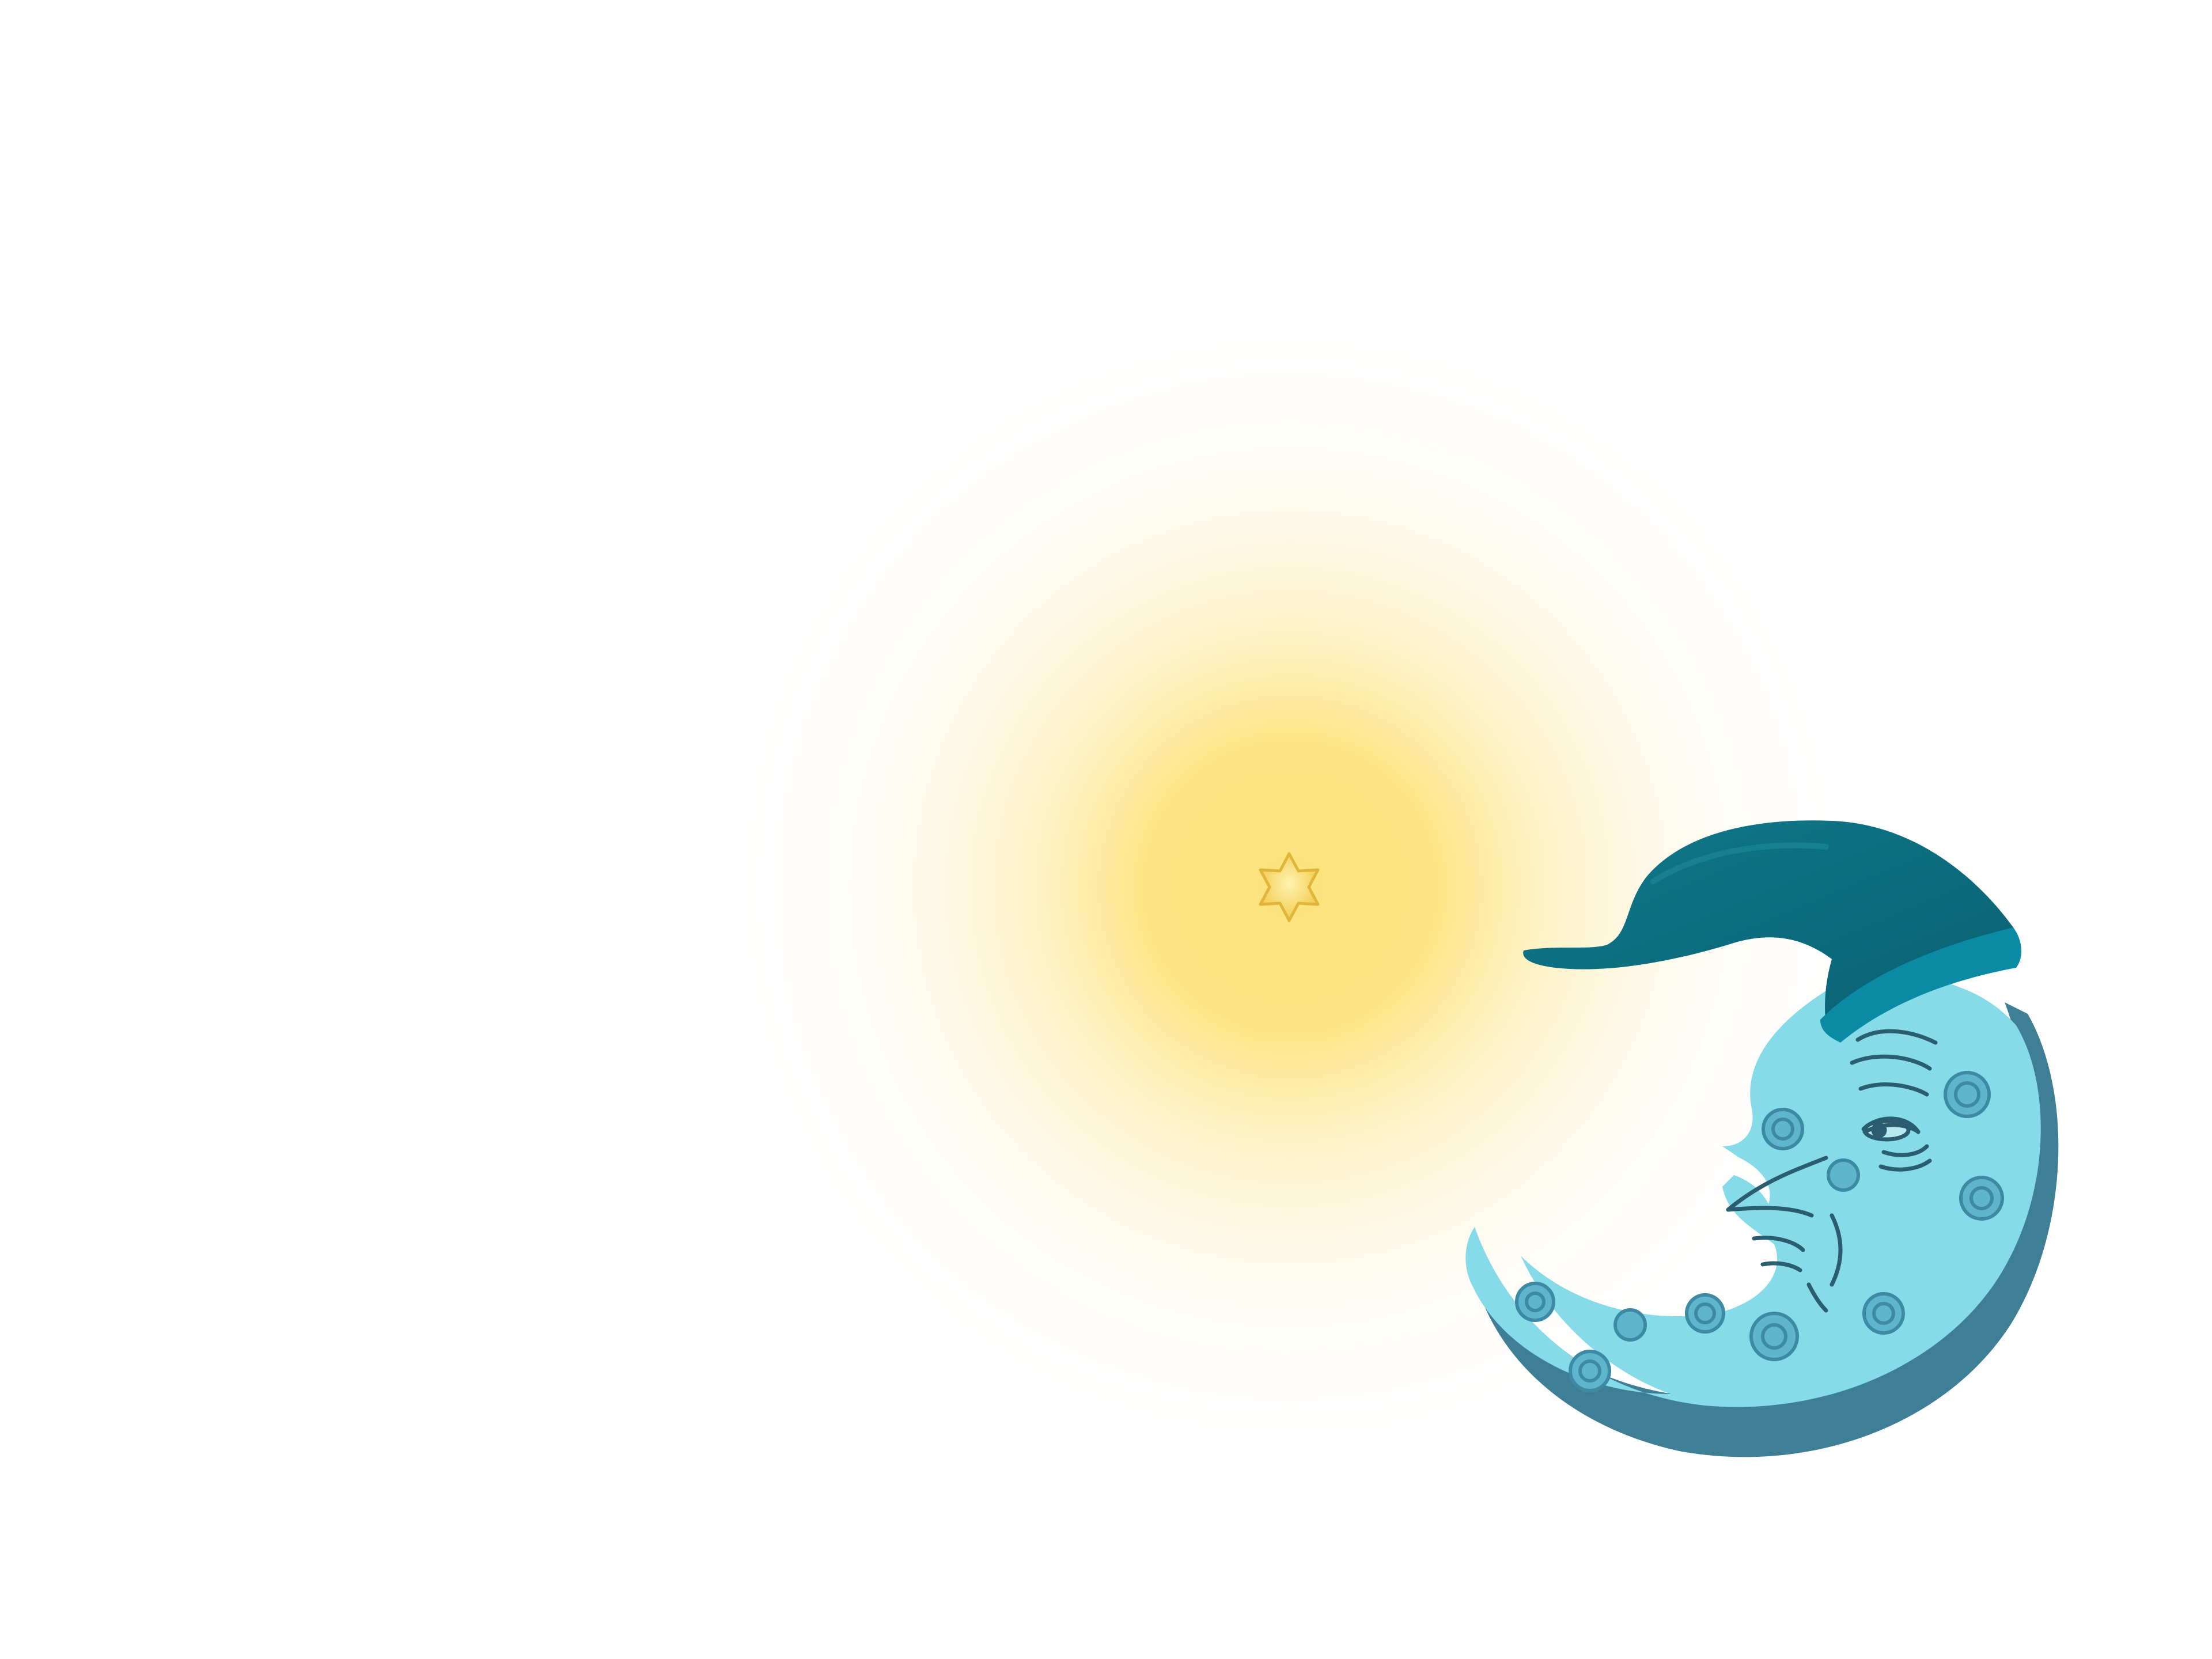 The height and width of the screenshot is (1659, 2212). I want to click on moon-spots, so click(1759, 1231).